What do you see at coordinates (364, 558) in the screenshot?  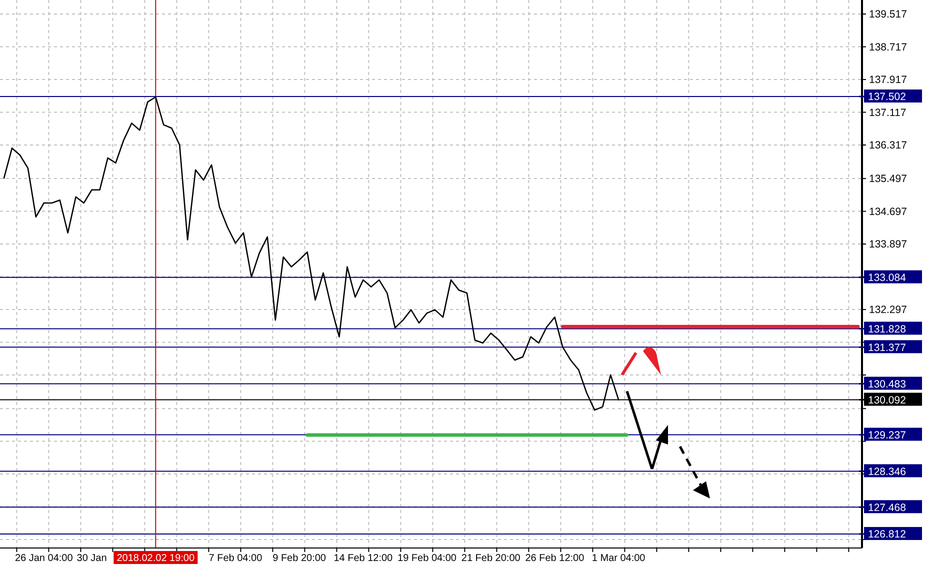 I see `x-tick-label: 14 Feb 12:00` at bounding box center [364, 558].